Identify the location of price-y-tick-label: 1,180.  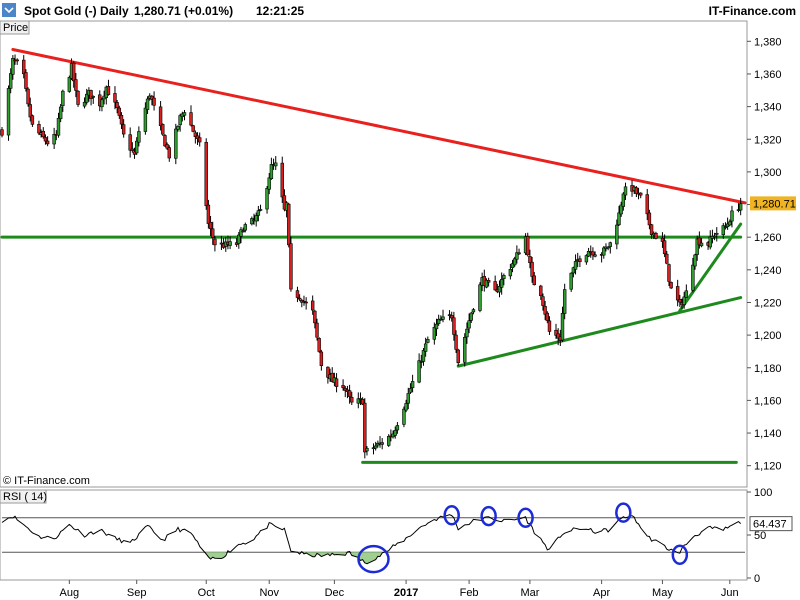
(768, 369).